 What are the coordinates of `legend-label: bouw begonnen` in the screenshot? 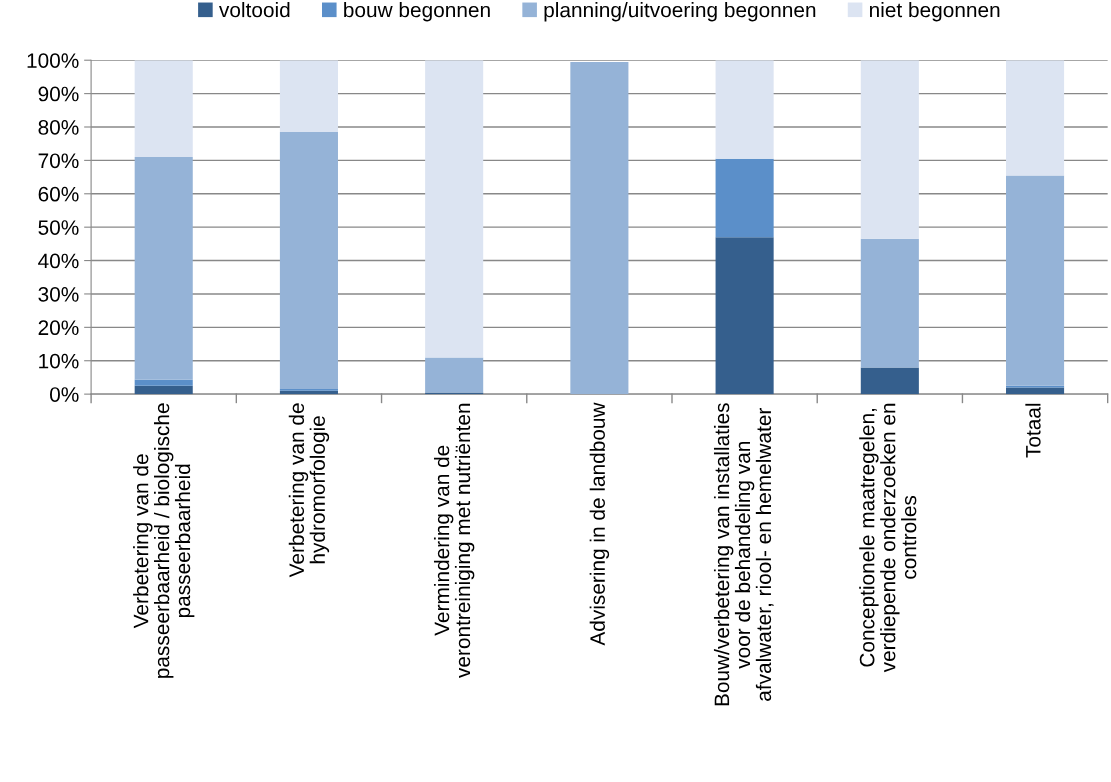 It's located at (417, 12).